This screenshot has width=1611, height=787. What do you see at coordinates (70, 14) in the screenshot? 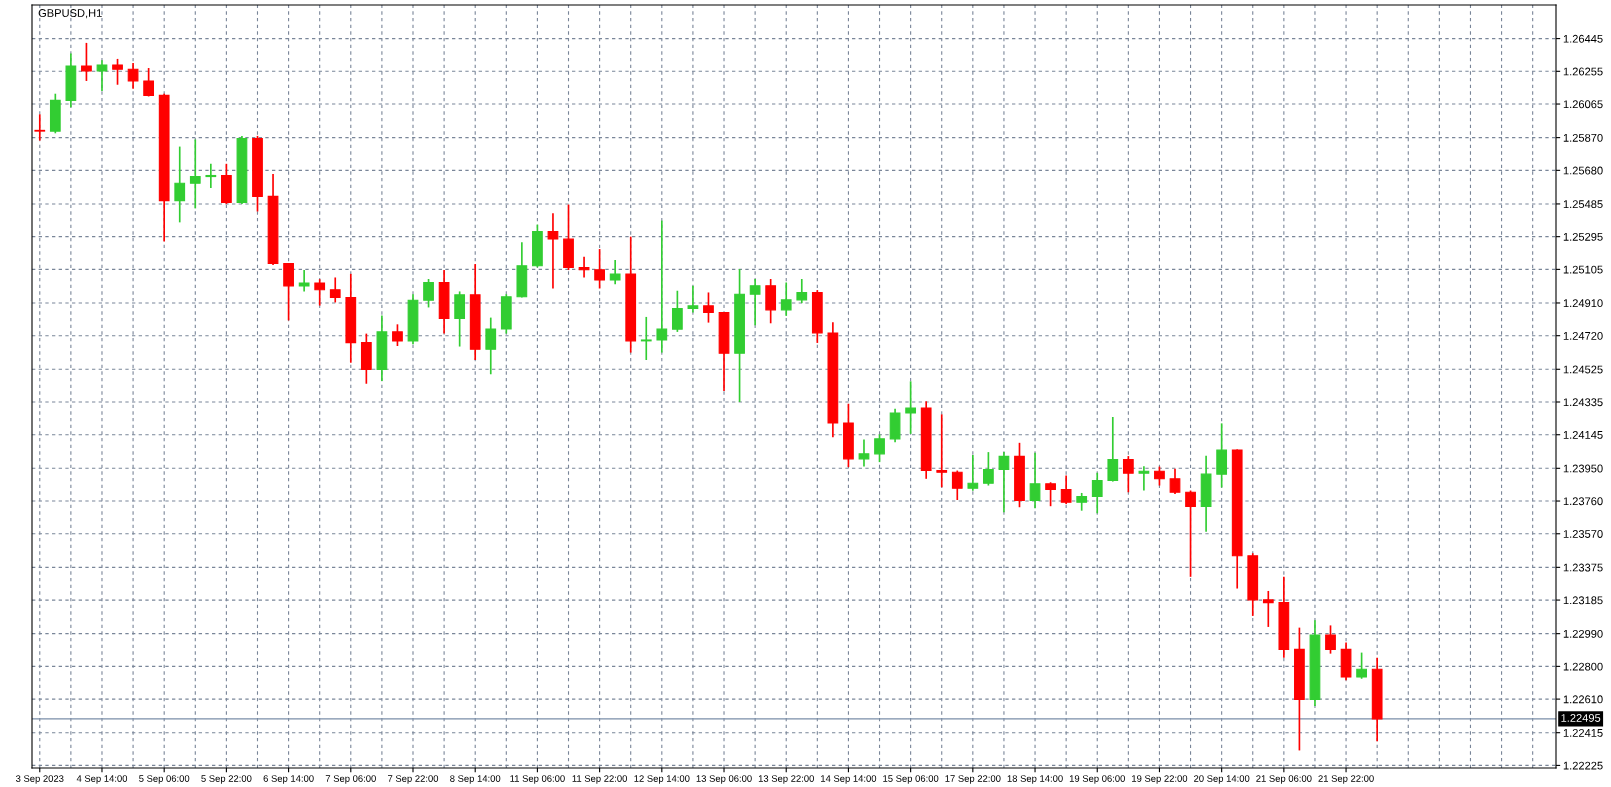
I see `chart-title: GBPUSD,H1` at bounding box center [70, 14].